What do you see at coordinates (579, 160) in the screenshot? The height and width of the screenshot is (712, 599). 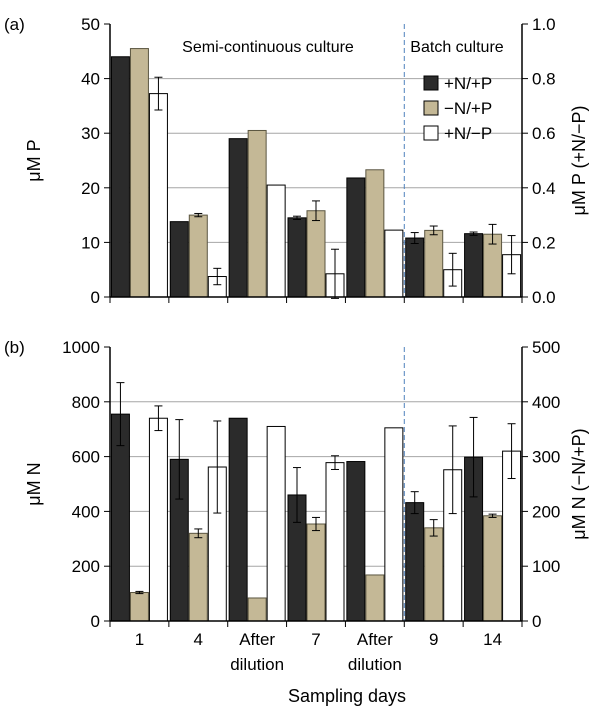 I see `y-axis-title-right: μM P (+N/−P)` at bounding box center [579, 160].